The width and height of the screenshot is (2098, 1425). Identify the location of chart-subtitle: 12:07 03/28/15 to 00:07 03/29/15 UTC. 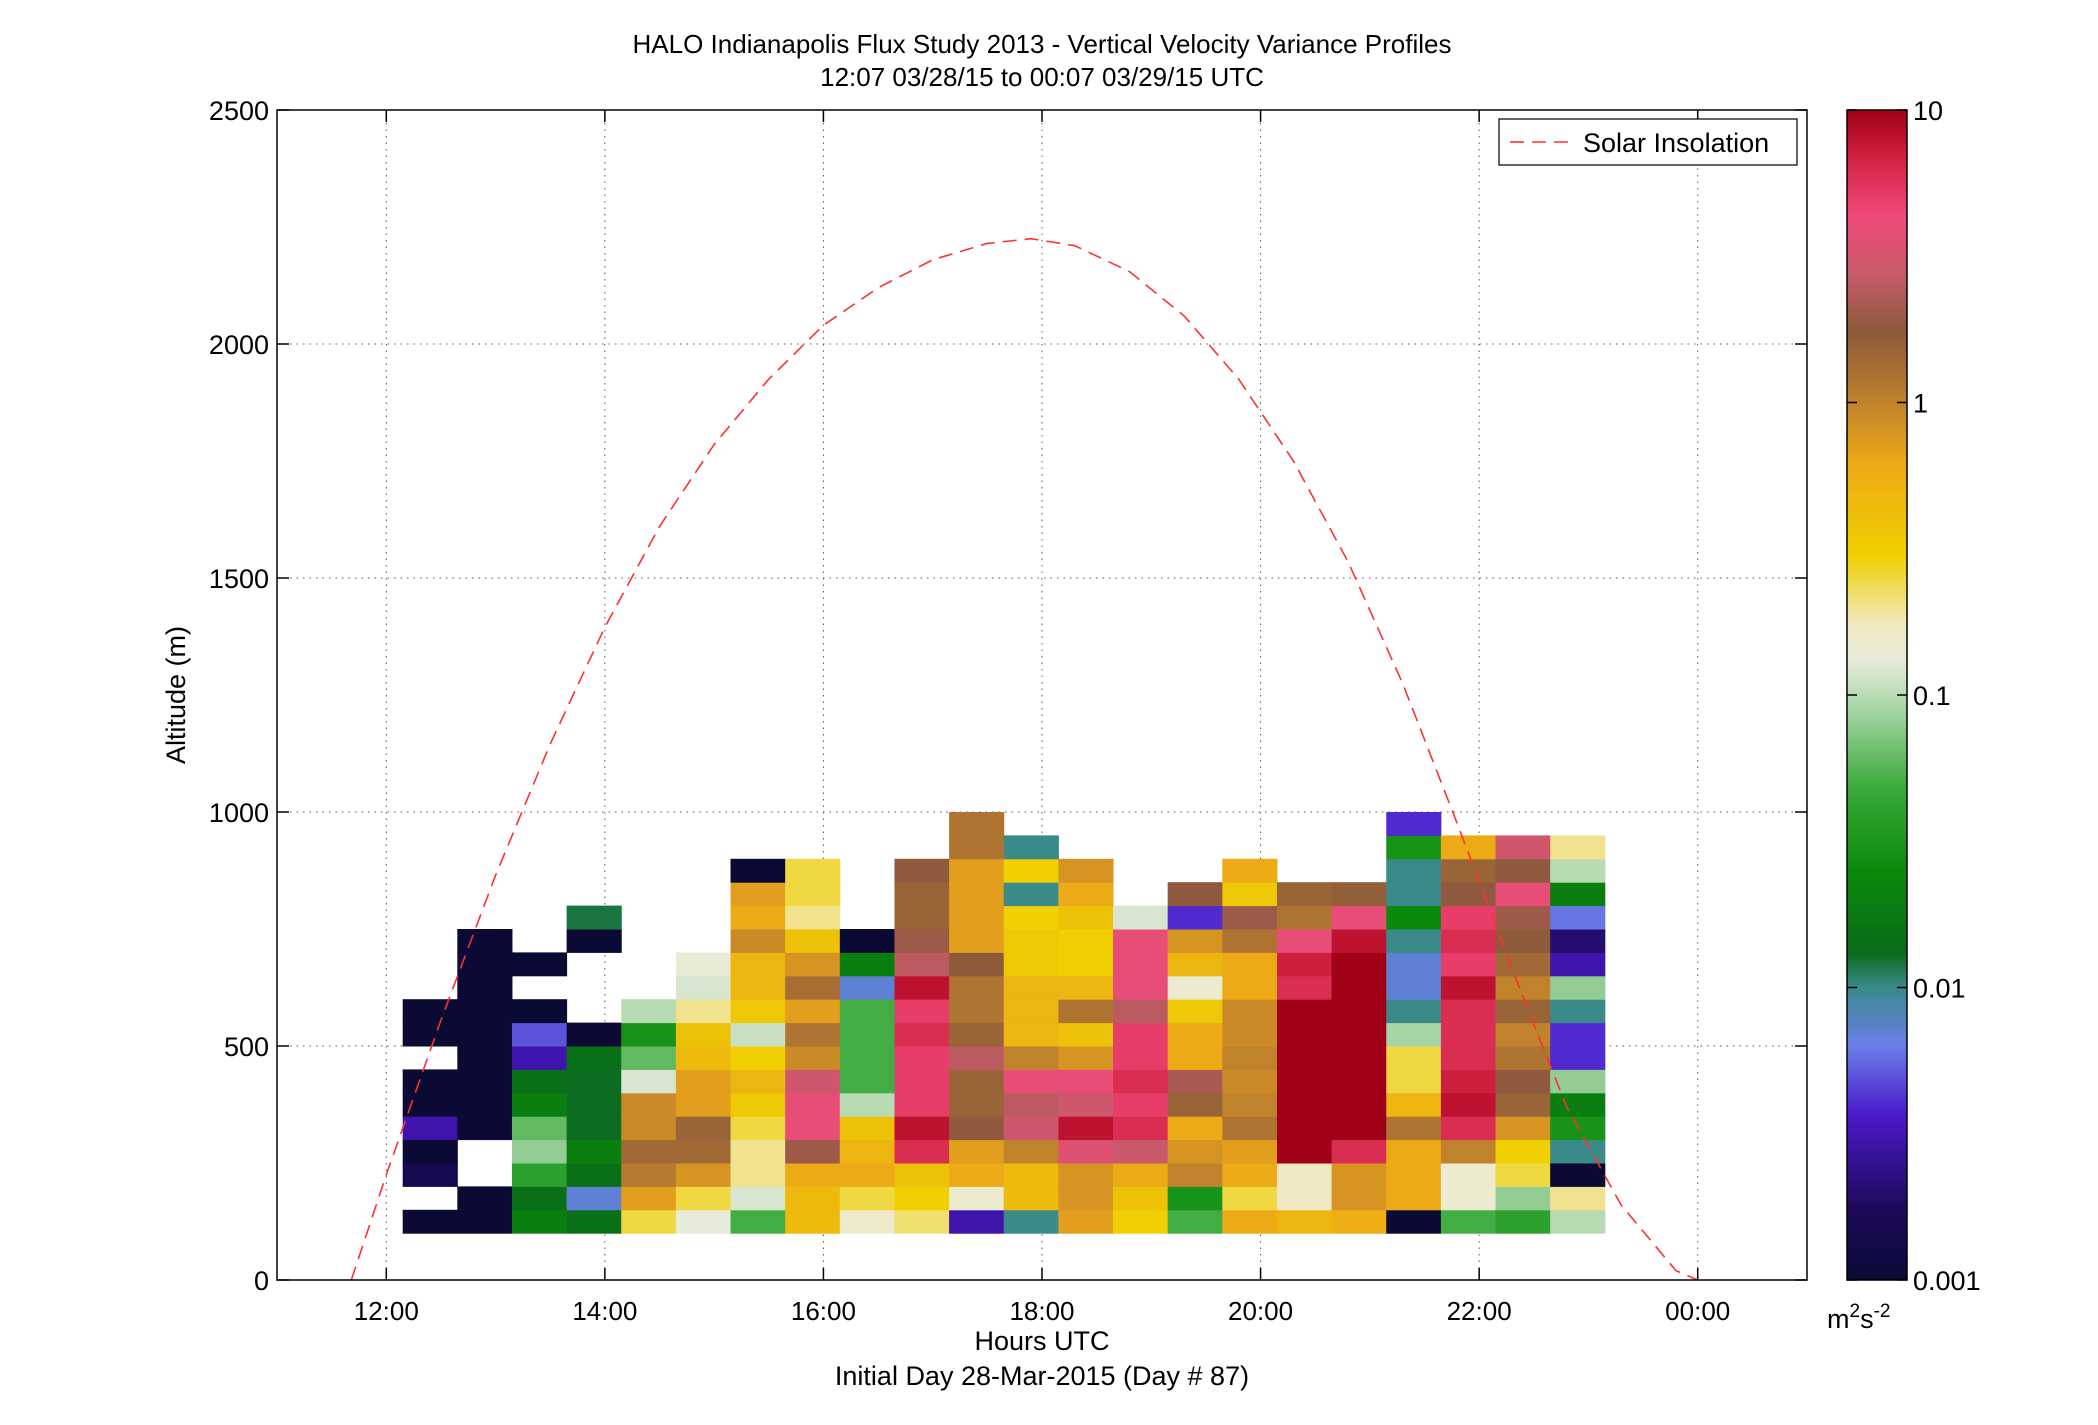
(1042, 77).